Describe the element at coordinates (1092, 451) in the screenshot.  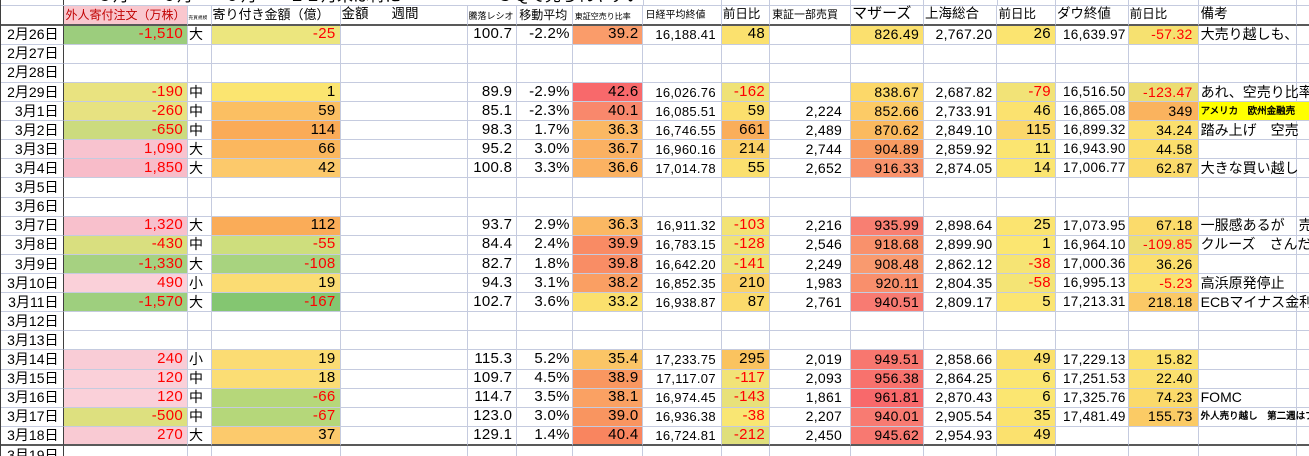
I see `dow-close-cell` at that location.